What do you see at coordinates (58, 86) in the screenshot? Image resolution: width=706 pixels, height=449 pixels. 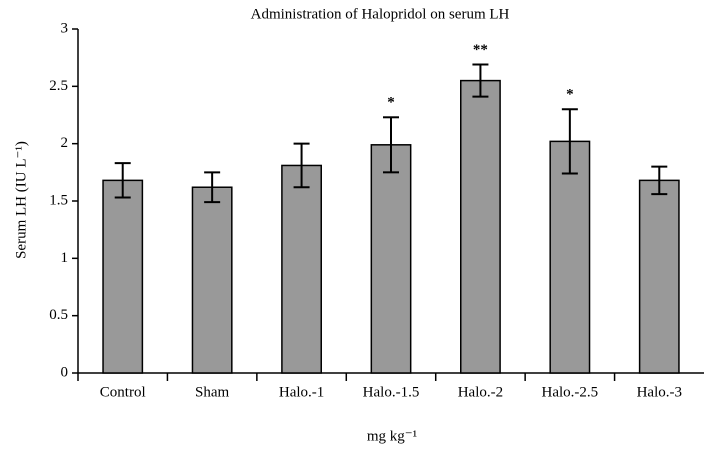 I see `y-tick-label: 2.5` at bounding box center [58, 86].